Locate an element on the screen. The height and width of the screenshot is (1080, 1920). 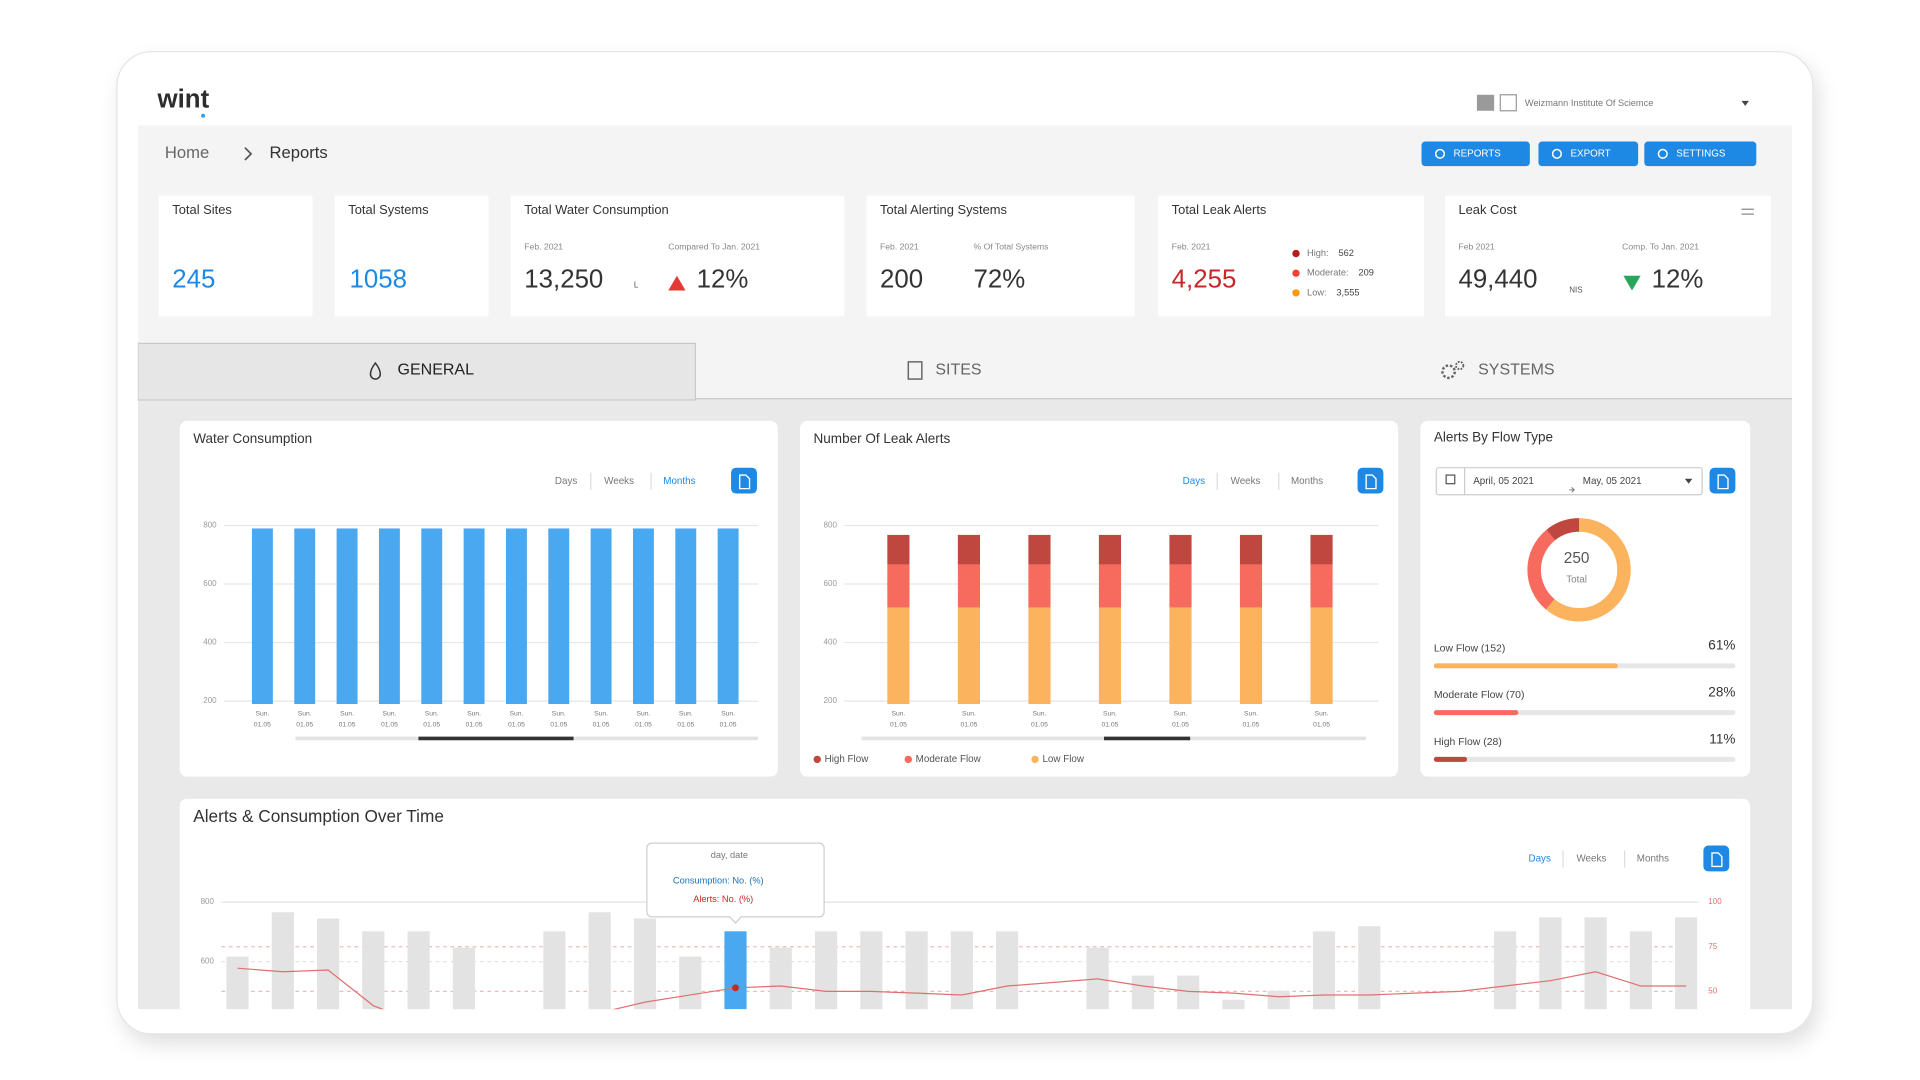
trend-up is located at coordinates (677, 283).